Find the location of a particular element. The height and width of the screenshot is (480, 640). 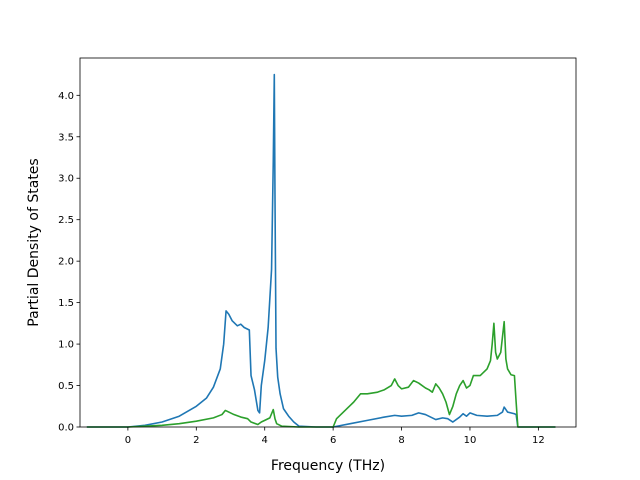

x-tick-label: 4 is located at coordinates (265, 440).